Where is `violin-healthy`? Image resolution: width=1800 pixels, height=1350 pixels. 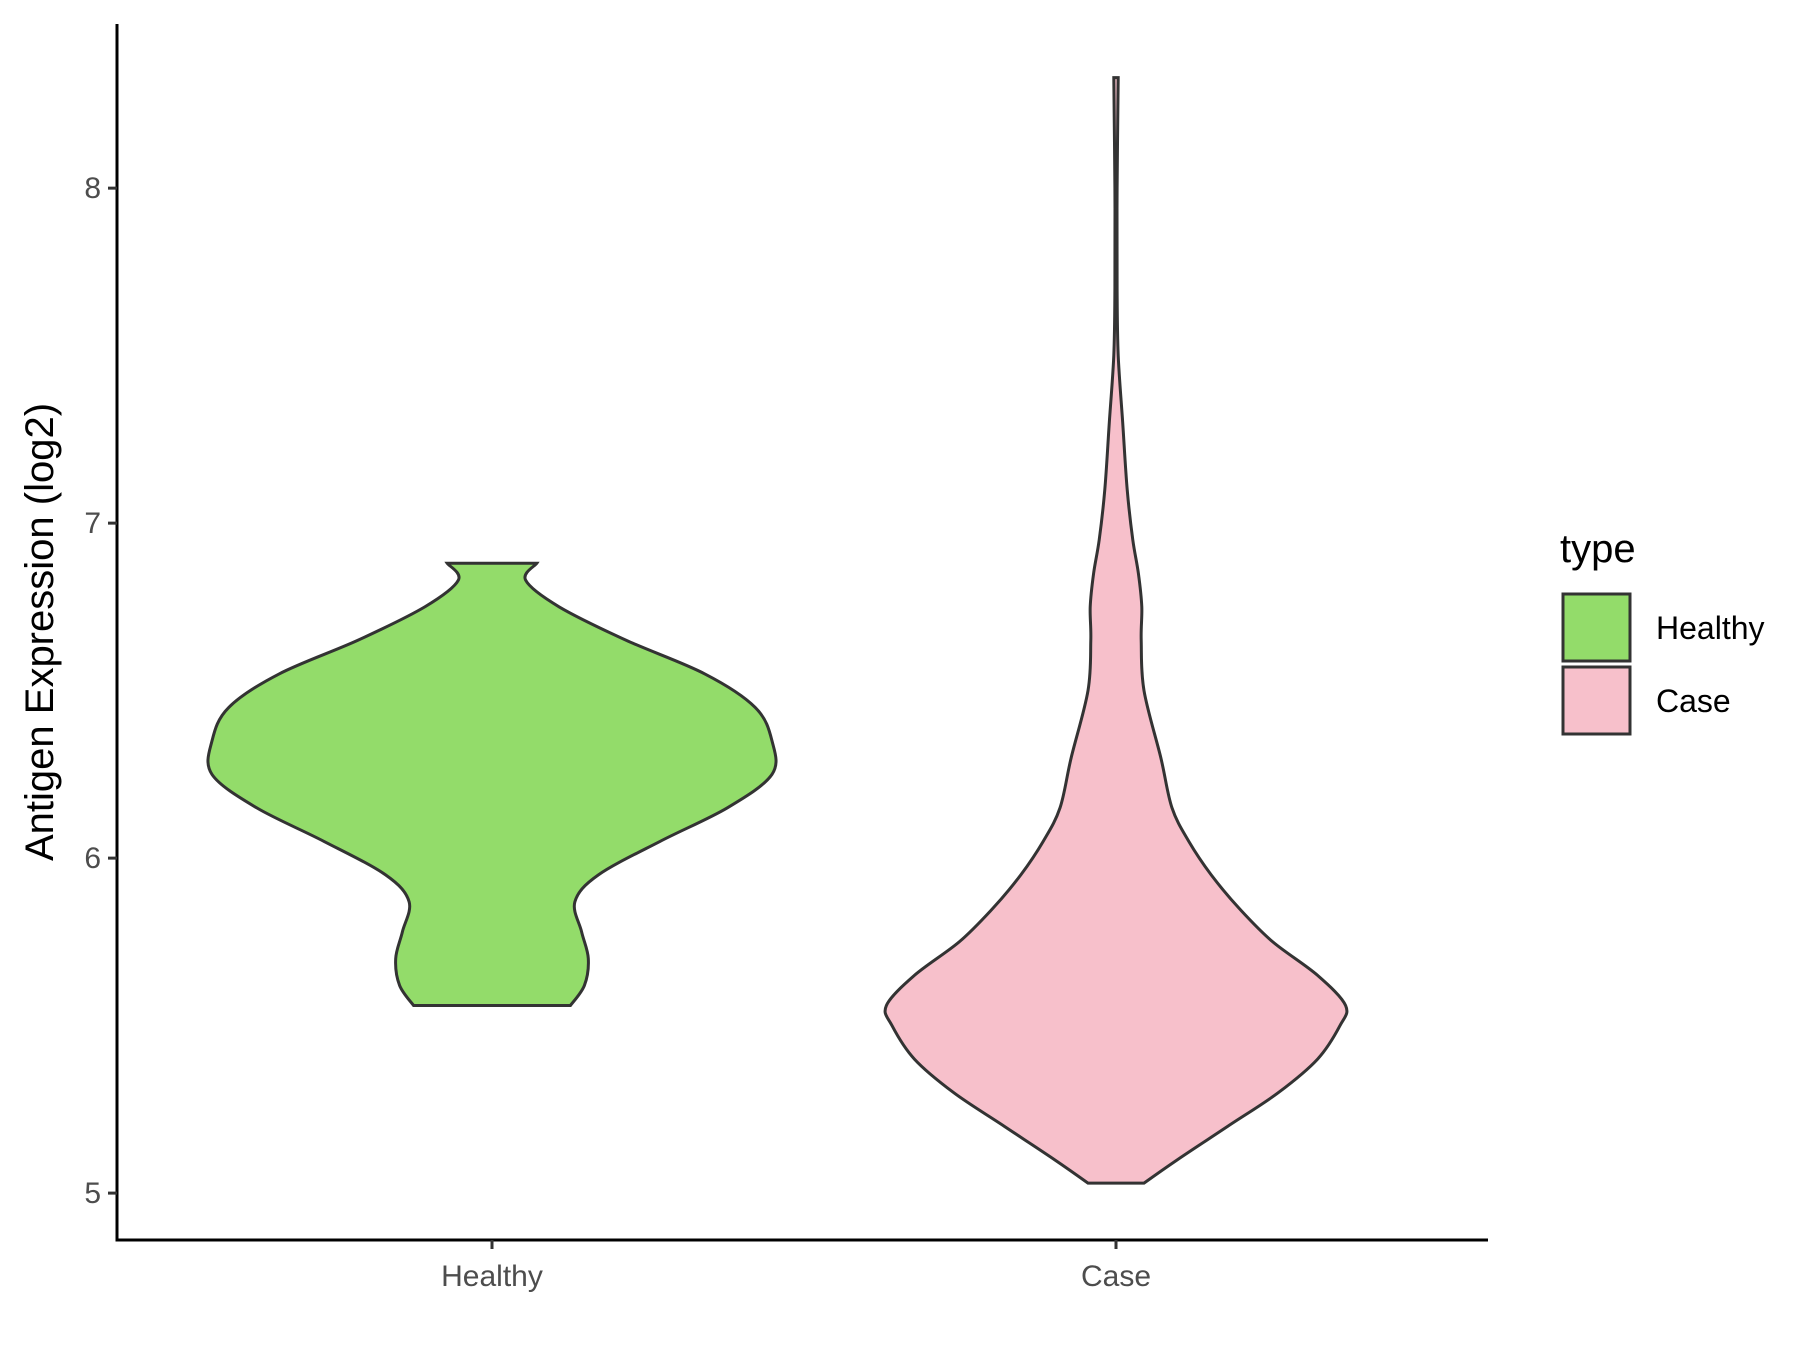 violin-healthy is located at coordinates (492, 784).